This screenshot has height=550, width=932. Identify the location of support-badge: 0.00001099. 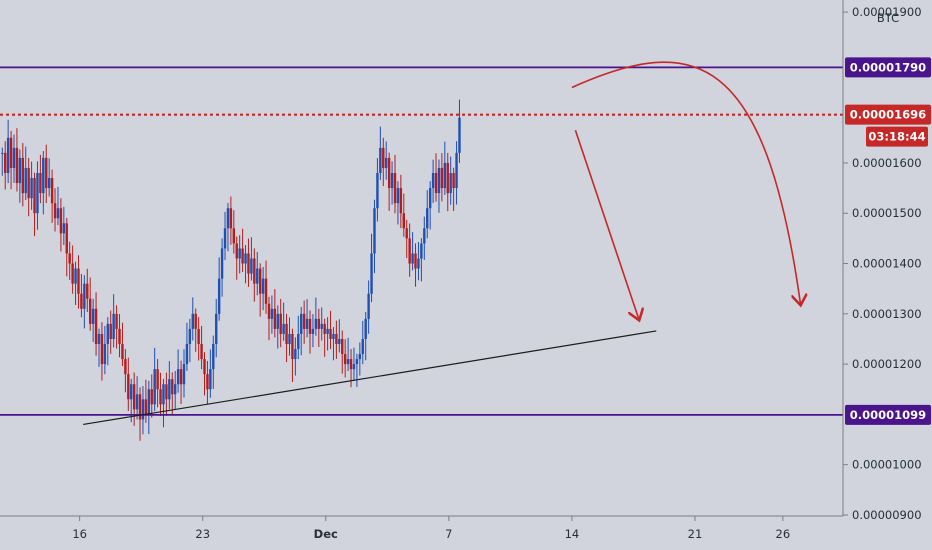
(888, 414).